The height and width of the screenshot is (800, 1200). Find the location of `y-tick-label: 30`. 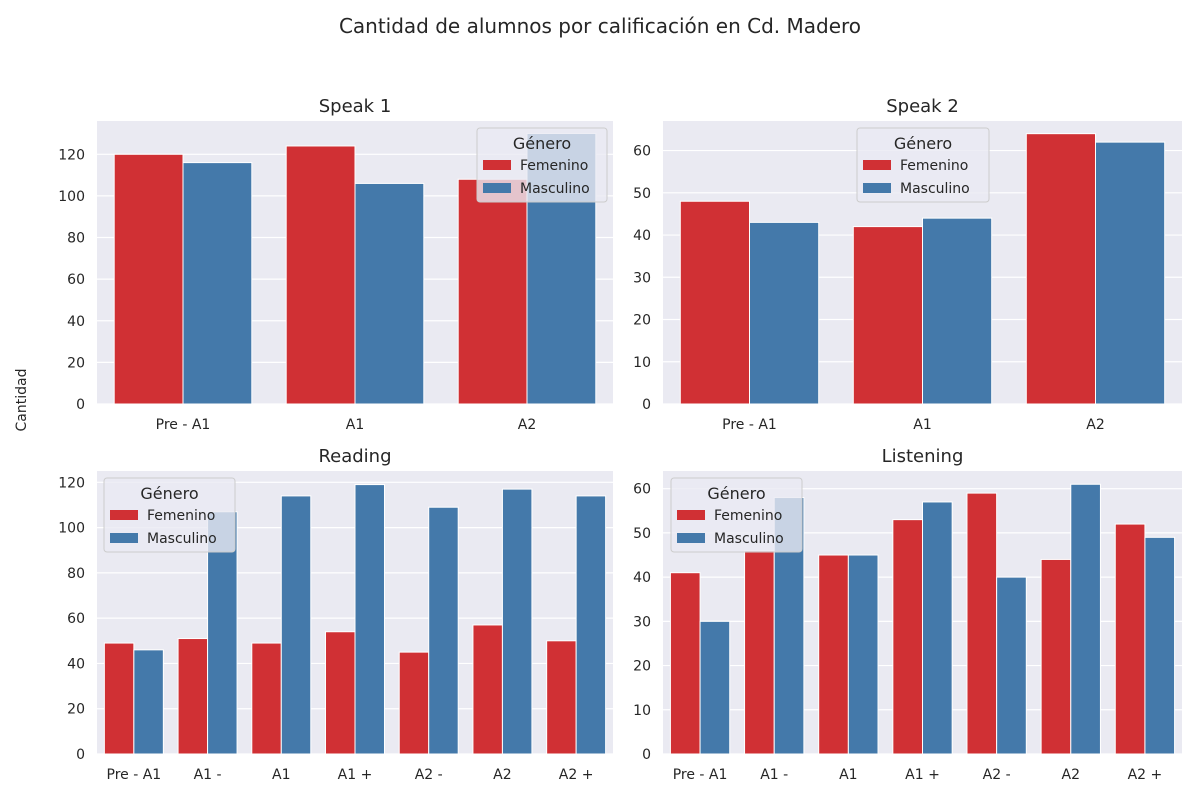

y-tick-label: 30 is located at coordinates (642, 278).